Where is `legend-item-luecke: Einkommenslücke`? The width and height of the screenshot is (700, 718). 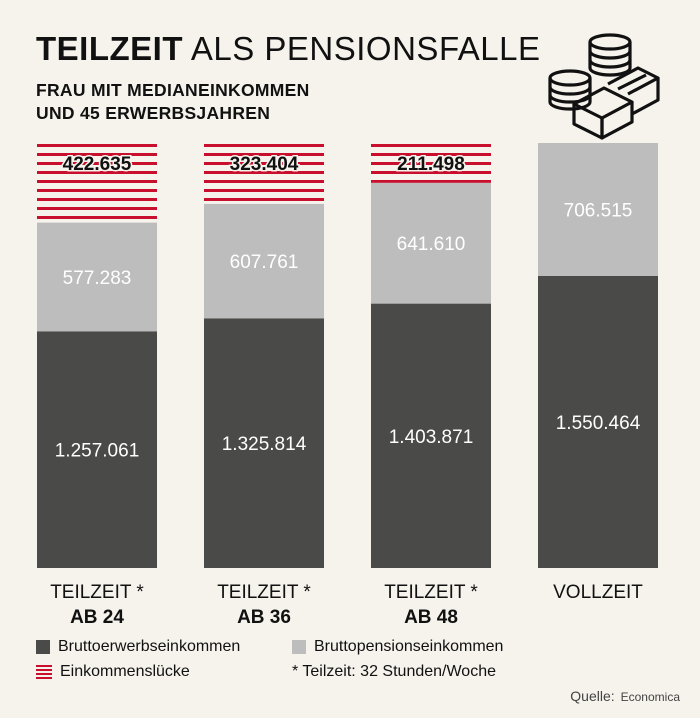
legend-item-luecke: Einkommenslücke is located at coordinates (113, 672).